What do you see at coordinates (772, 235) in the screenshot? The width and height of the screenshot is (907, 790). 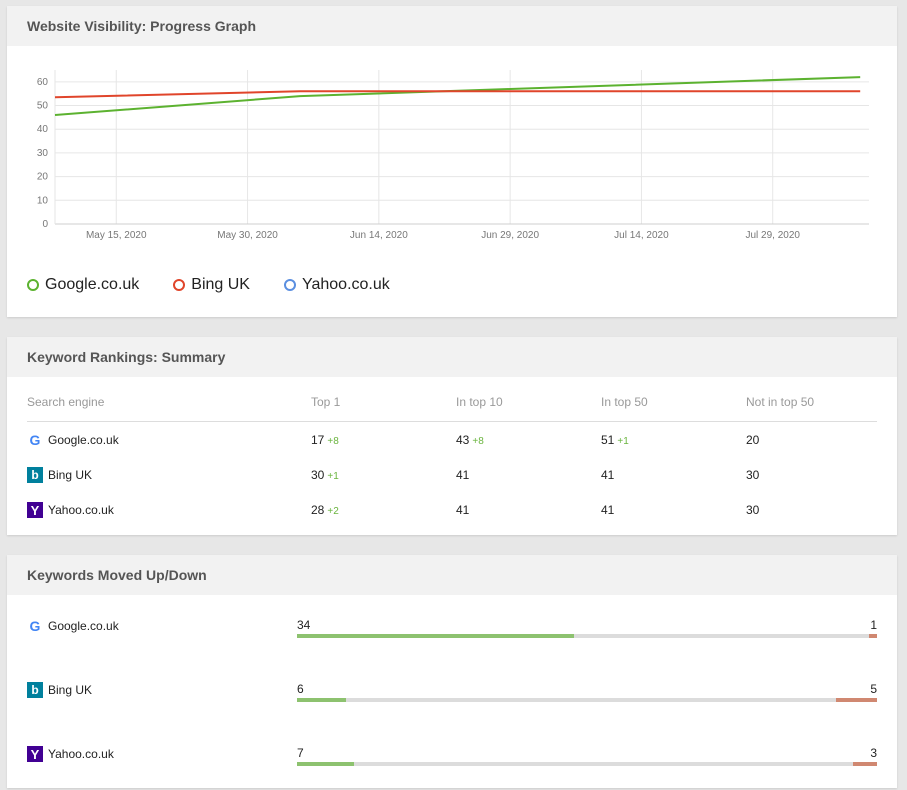 I see `x-tick-label: Jul 29, 2020` at bounding box center [772, 235].